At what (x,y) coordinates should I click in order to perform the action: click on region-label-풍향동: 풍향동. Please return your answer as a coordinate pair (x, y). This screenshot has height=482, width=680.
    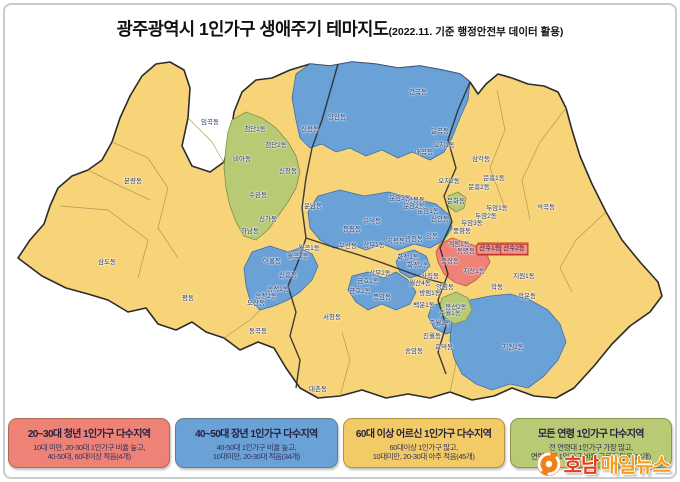
    Looking at the image, I should click on (462, 231).